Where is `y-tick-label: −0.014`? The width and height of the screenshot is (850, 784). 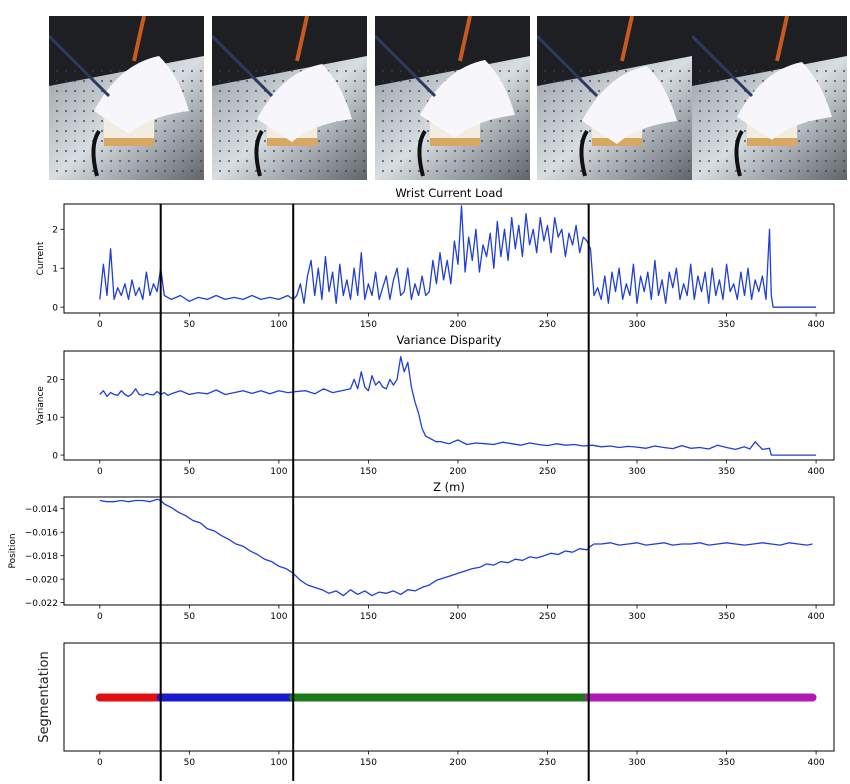 y-tick-label: −0.014 is located at coordinates (42, 510).